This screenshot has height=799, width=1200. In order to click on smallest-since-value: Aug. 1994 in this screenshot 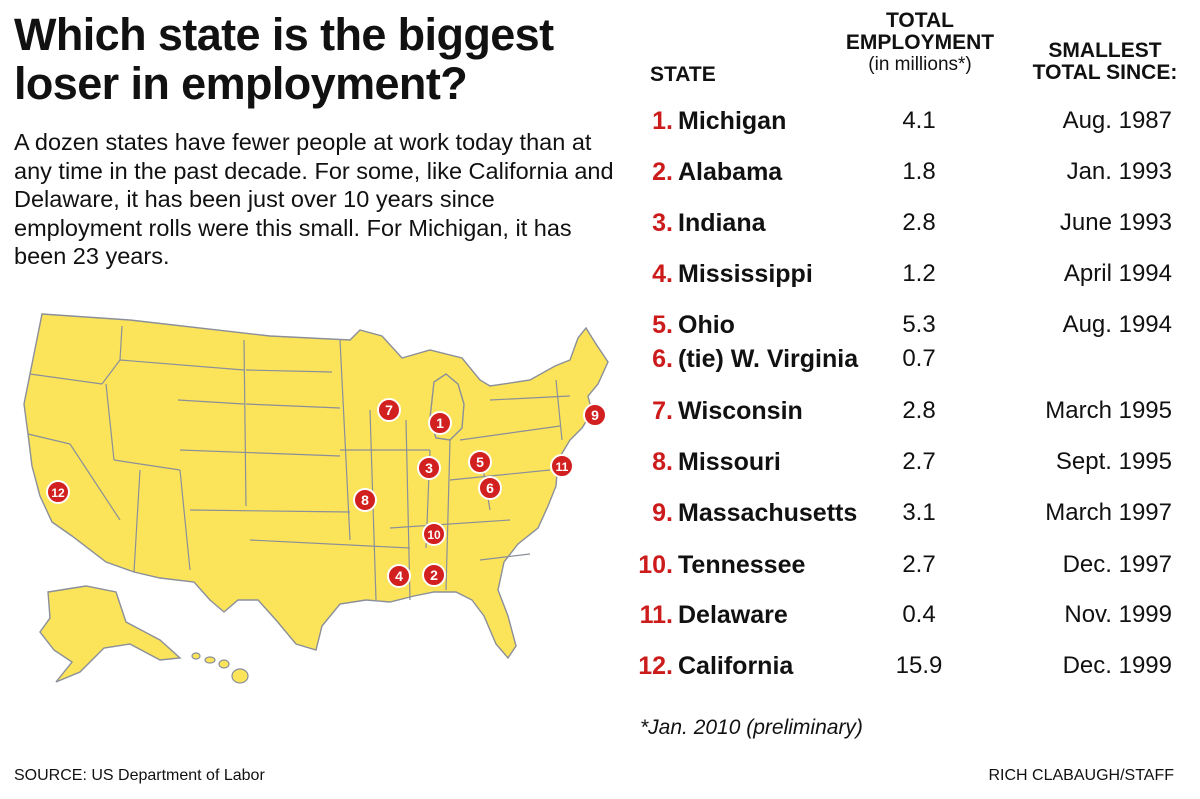, I will do `click(1117, 324)`.